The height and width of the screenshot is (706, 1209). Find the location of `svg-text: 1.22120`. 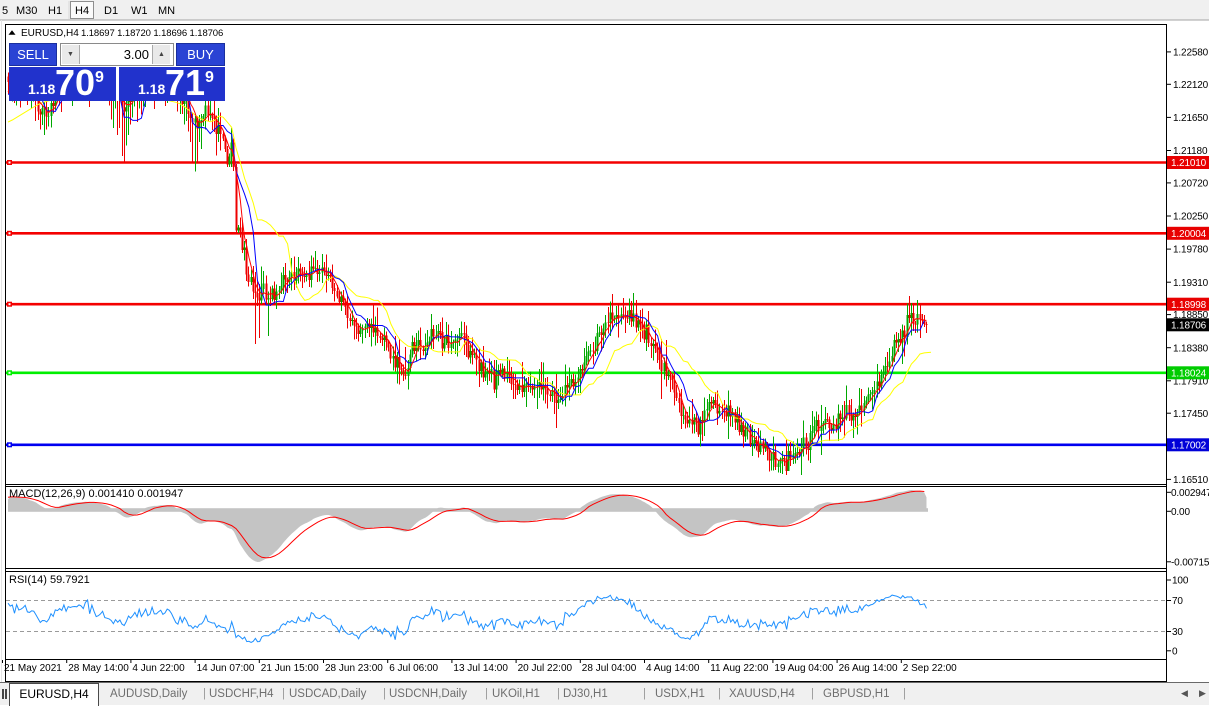

svg-text: 1.22120 is located at coordinates (1191, 85).